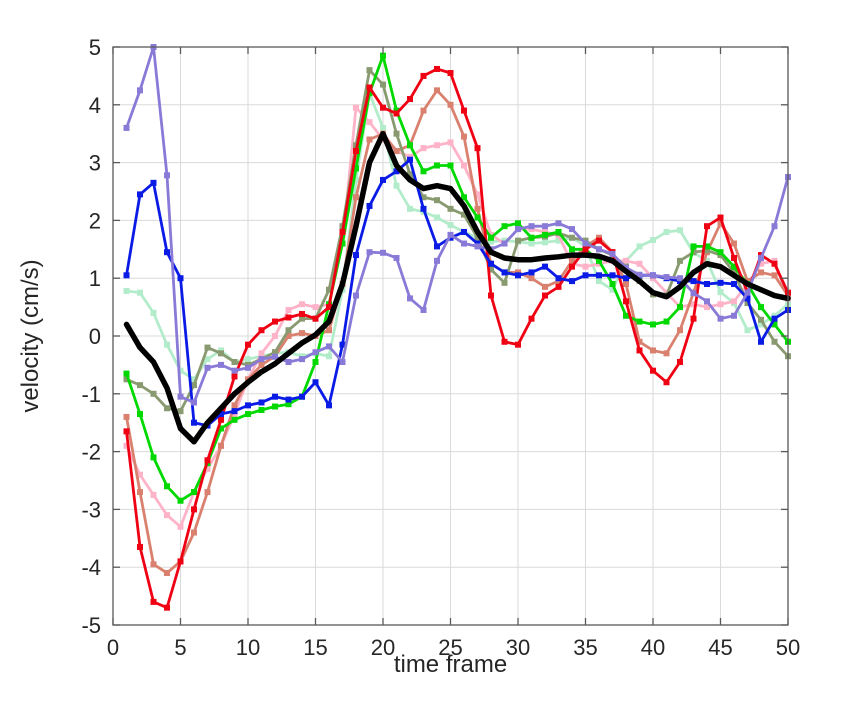  Describe the element at coordinates (383, 647) in the screenshot. I see `x-tick-label: 20` at that location.